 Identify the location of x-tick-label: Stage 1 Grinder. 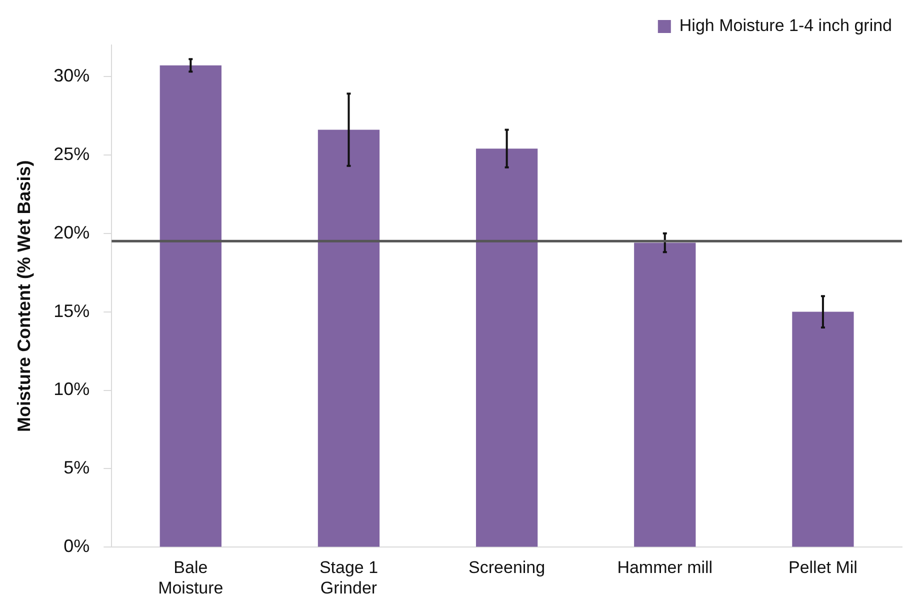
(348, 578).